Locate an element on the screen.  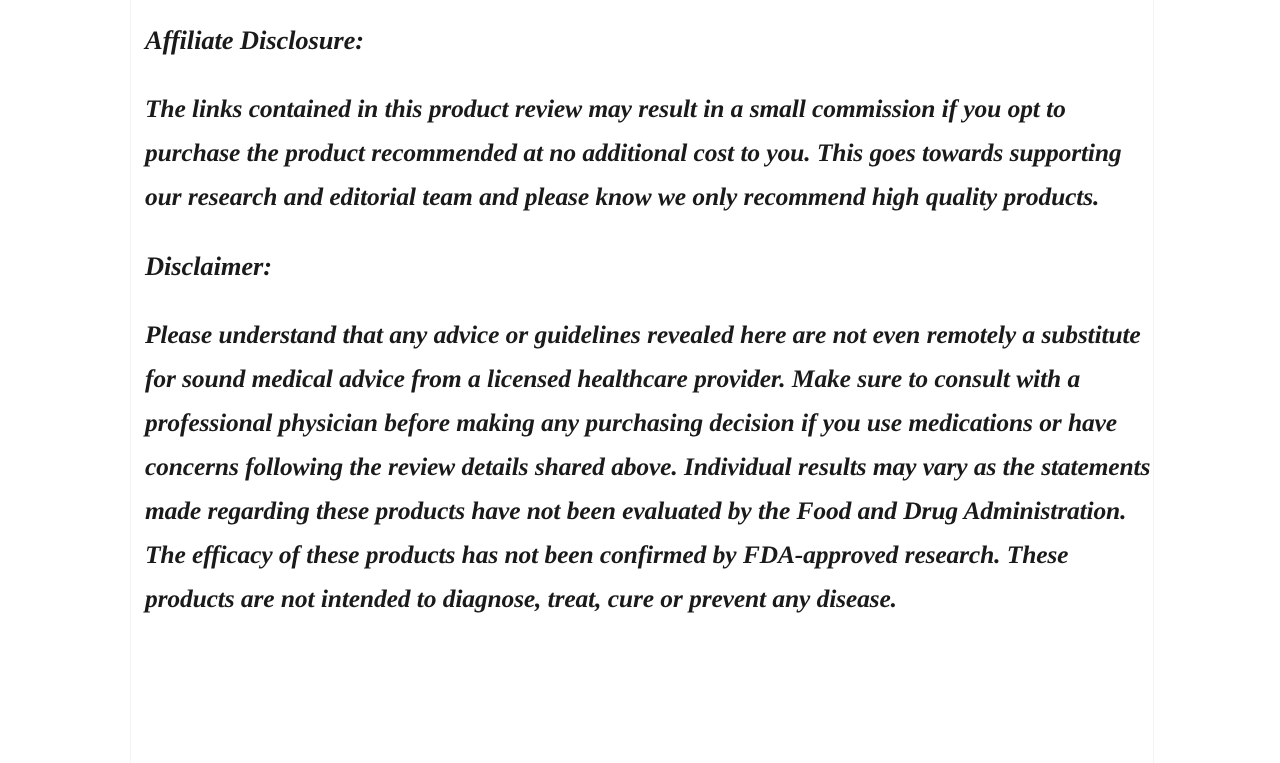
affiliate-disclosure-heading: Affiliate Disclosure: is located at coordinates (254, 40).